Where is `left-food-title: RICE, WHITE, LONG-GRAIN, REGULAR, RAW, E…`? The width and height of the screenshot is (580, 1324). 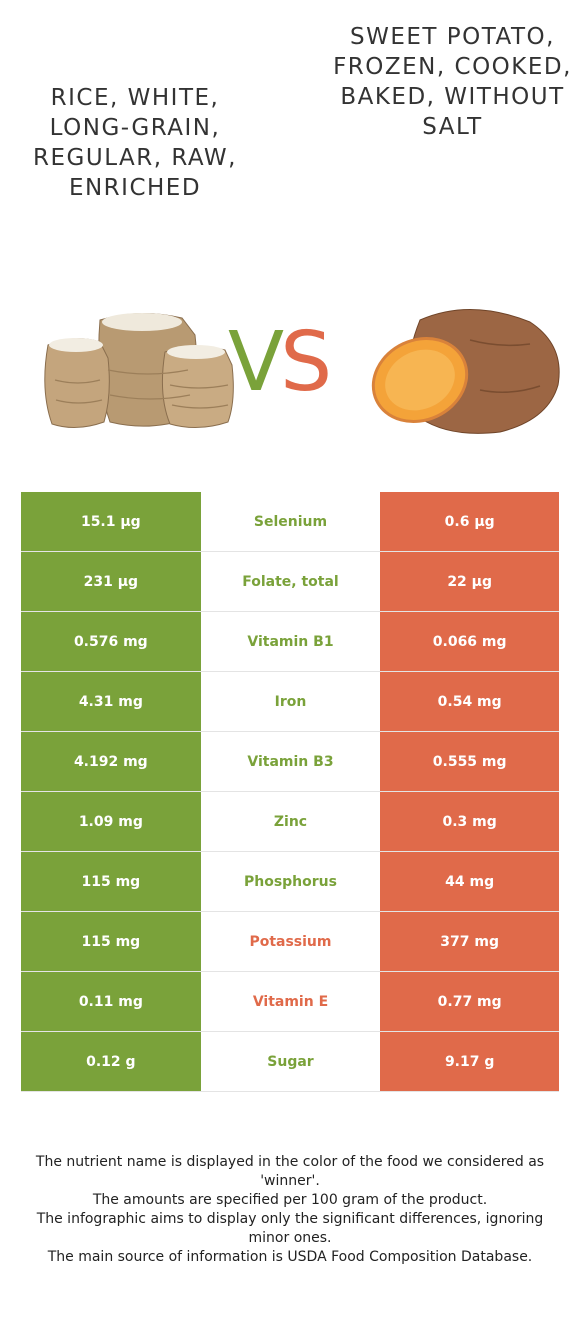 left-food-title: RICE, WHITE, LONG-GRAIN, REGULAR, RAW, E… is located at coordinates (135, 143).